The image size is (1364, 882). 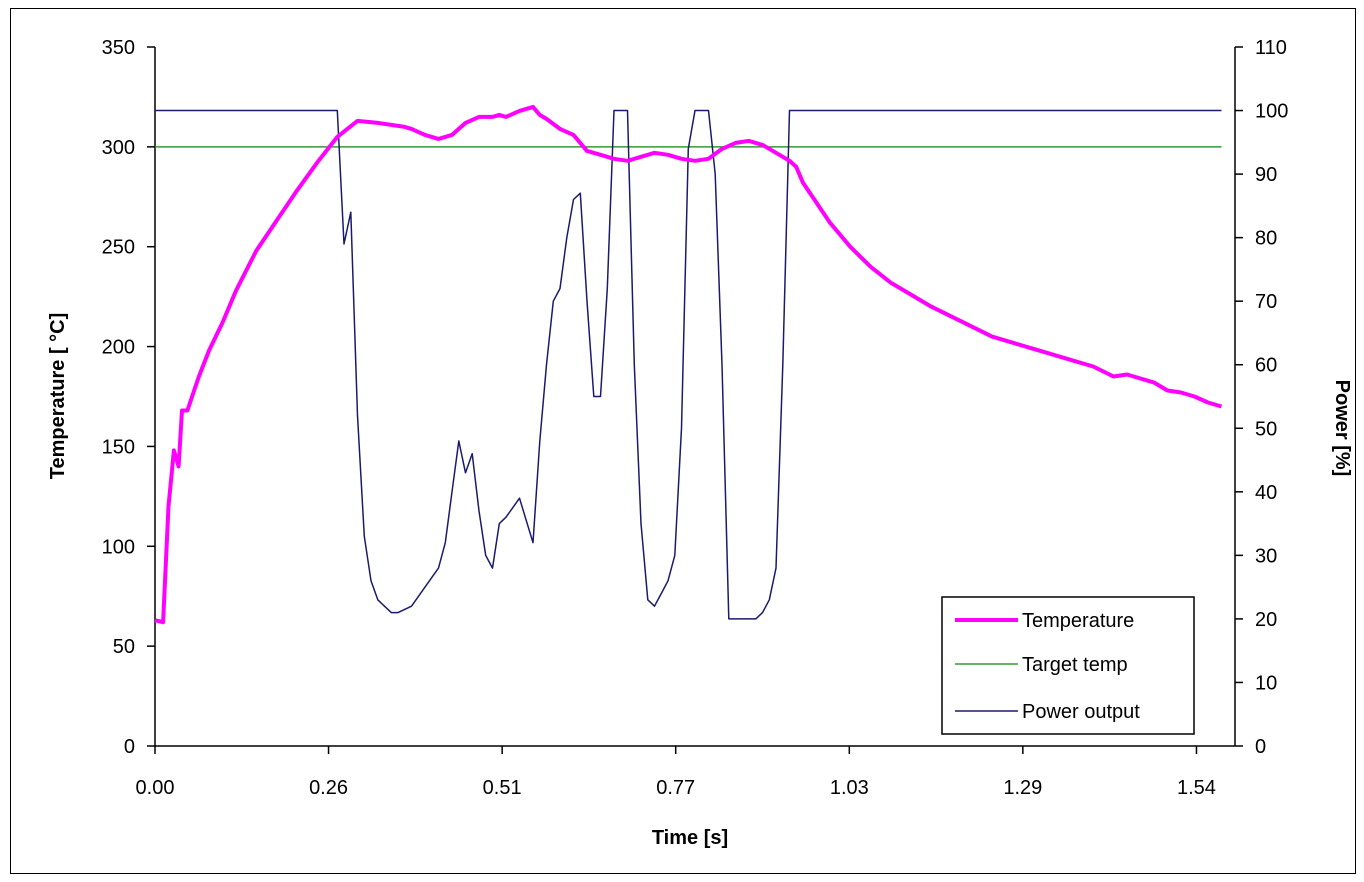 What do you see at coordinates (1266, 556) in the screenshot?
I see `y-right-tick-label-3: 30` at bounding box center [1266, 556].